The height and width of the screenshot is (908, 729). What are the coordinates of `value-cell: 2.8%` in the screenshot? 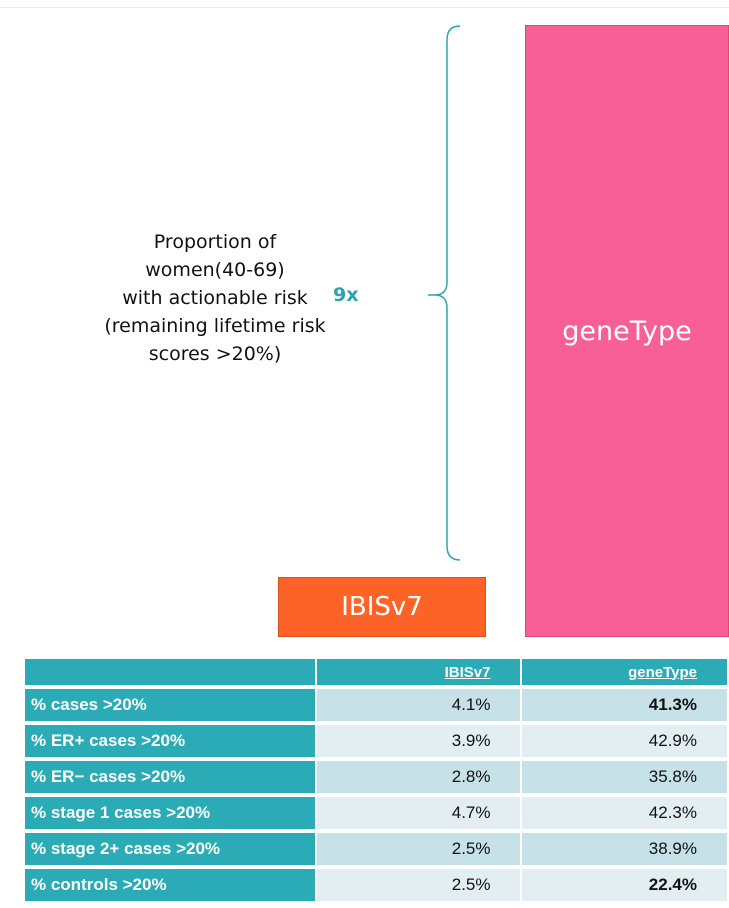 It's located at (418, 777).